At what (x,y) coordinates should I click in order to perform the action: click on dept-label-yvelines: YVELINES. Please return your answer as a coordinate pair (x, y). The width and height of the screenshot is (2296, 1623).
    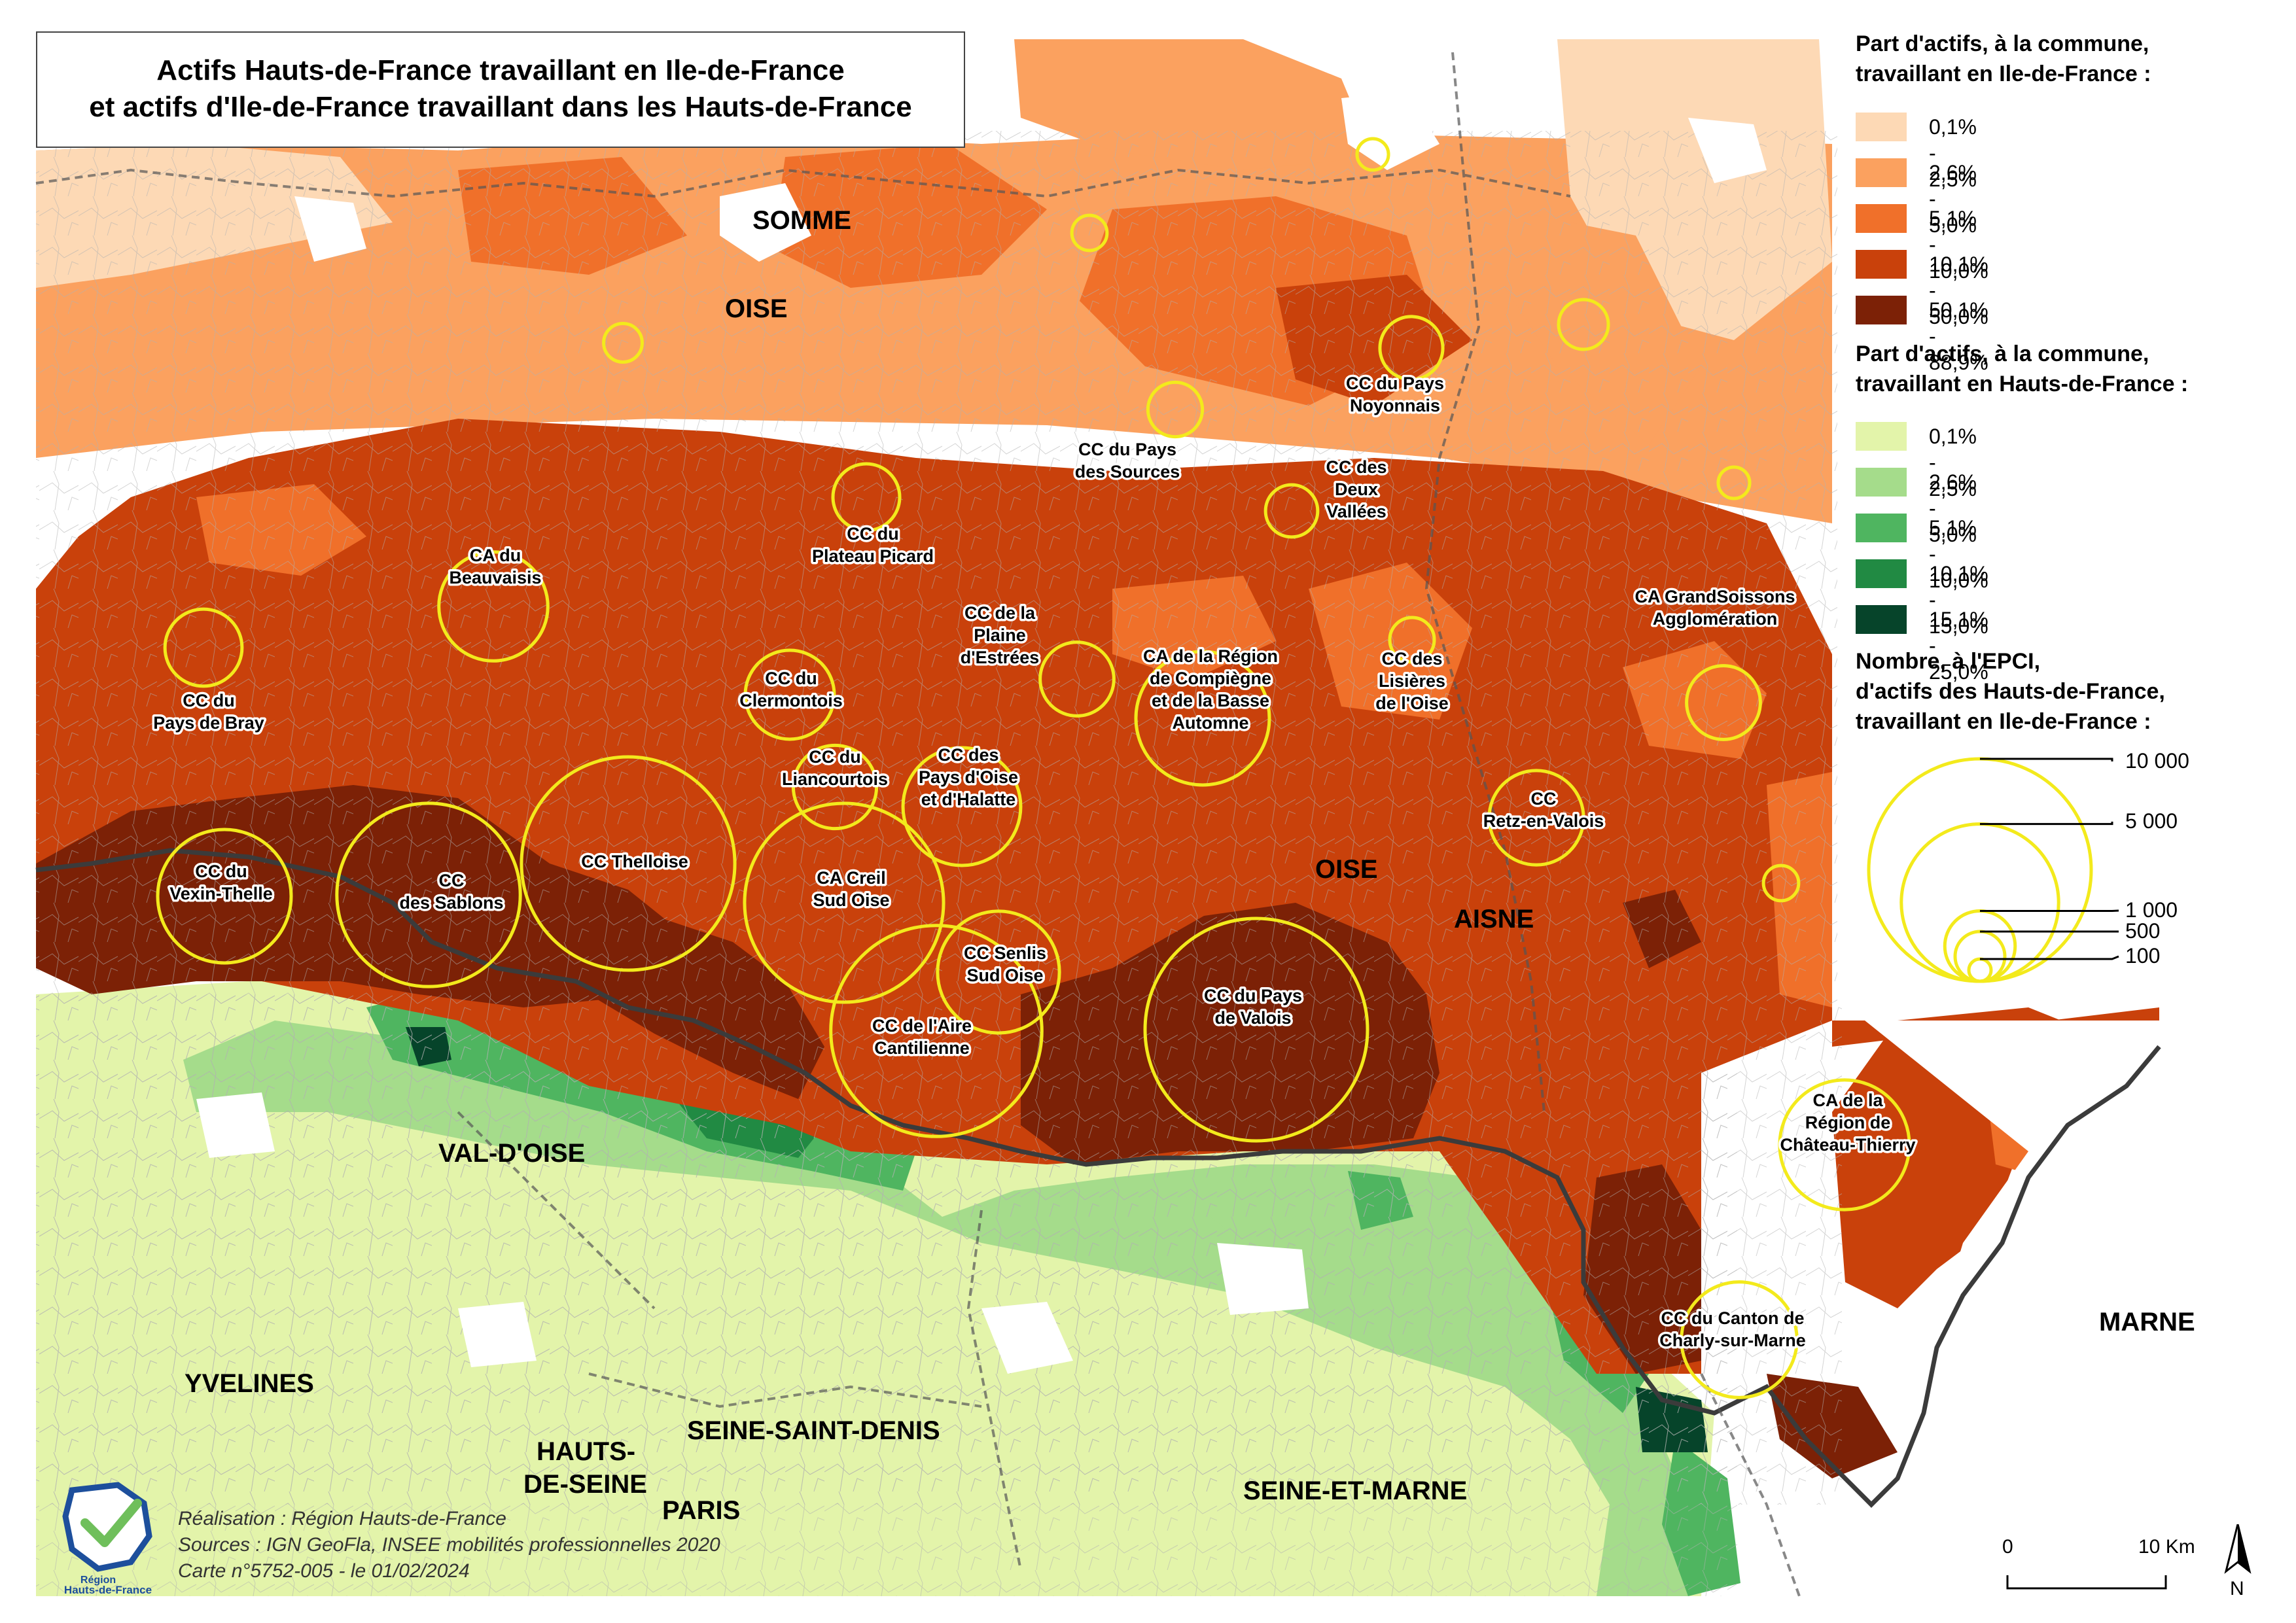
    Looking at the image, I should click on (250, 1384).